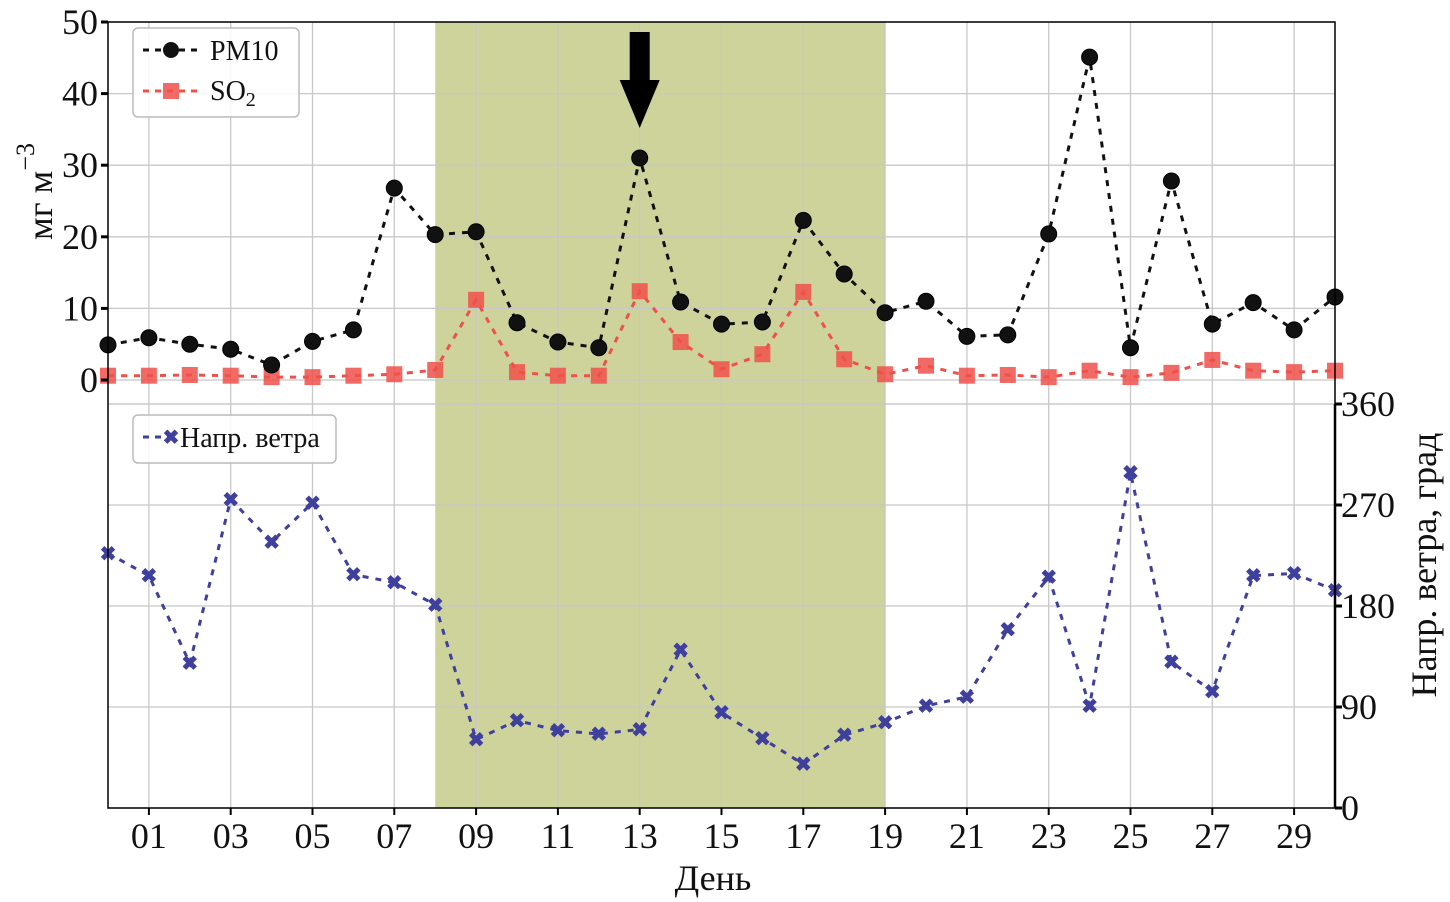  What do you see at coordinates (1424, 565) in the screenshot?
I see `right-y-axis-label: Напр. ветра, град` at bounding box center [1424, 565].